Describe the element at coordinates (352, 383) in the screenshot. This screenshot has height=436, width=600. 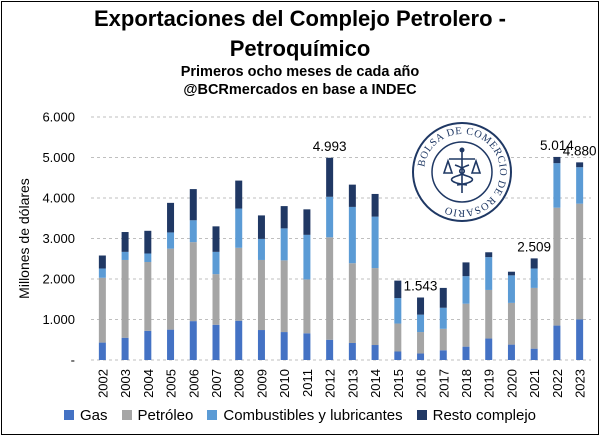
I see `x-tick-label: 2013` at that location.